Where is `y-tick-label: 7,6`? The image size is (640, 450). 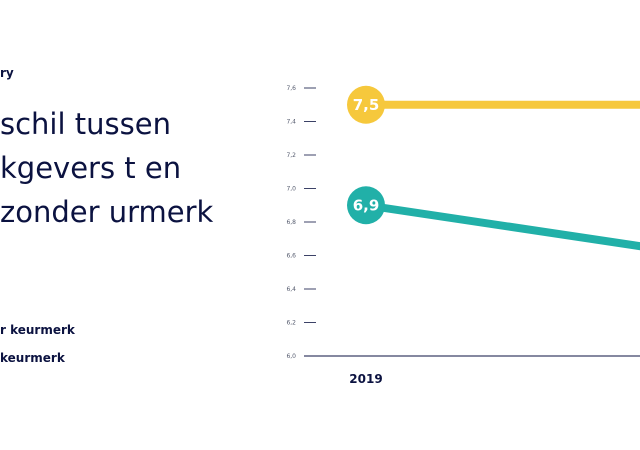 y-tick-label: 7,6 is located at coordinates (291, 88).